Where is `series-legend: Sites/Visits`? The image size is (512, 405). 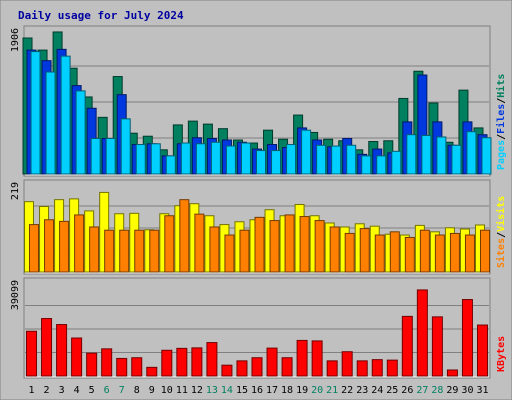 series-legend: Sites/Visits is located at coordinates (501, 232).